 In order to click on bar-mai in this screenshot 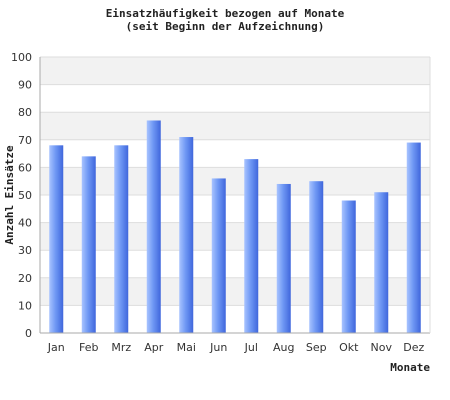, I will do `click(186, 235)`.